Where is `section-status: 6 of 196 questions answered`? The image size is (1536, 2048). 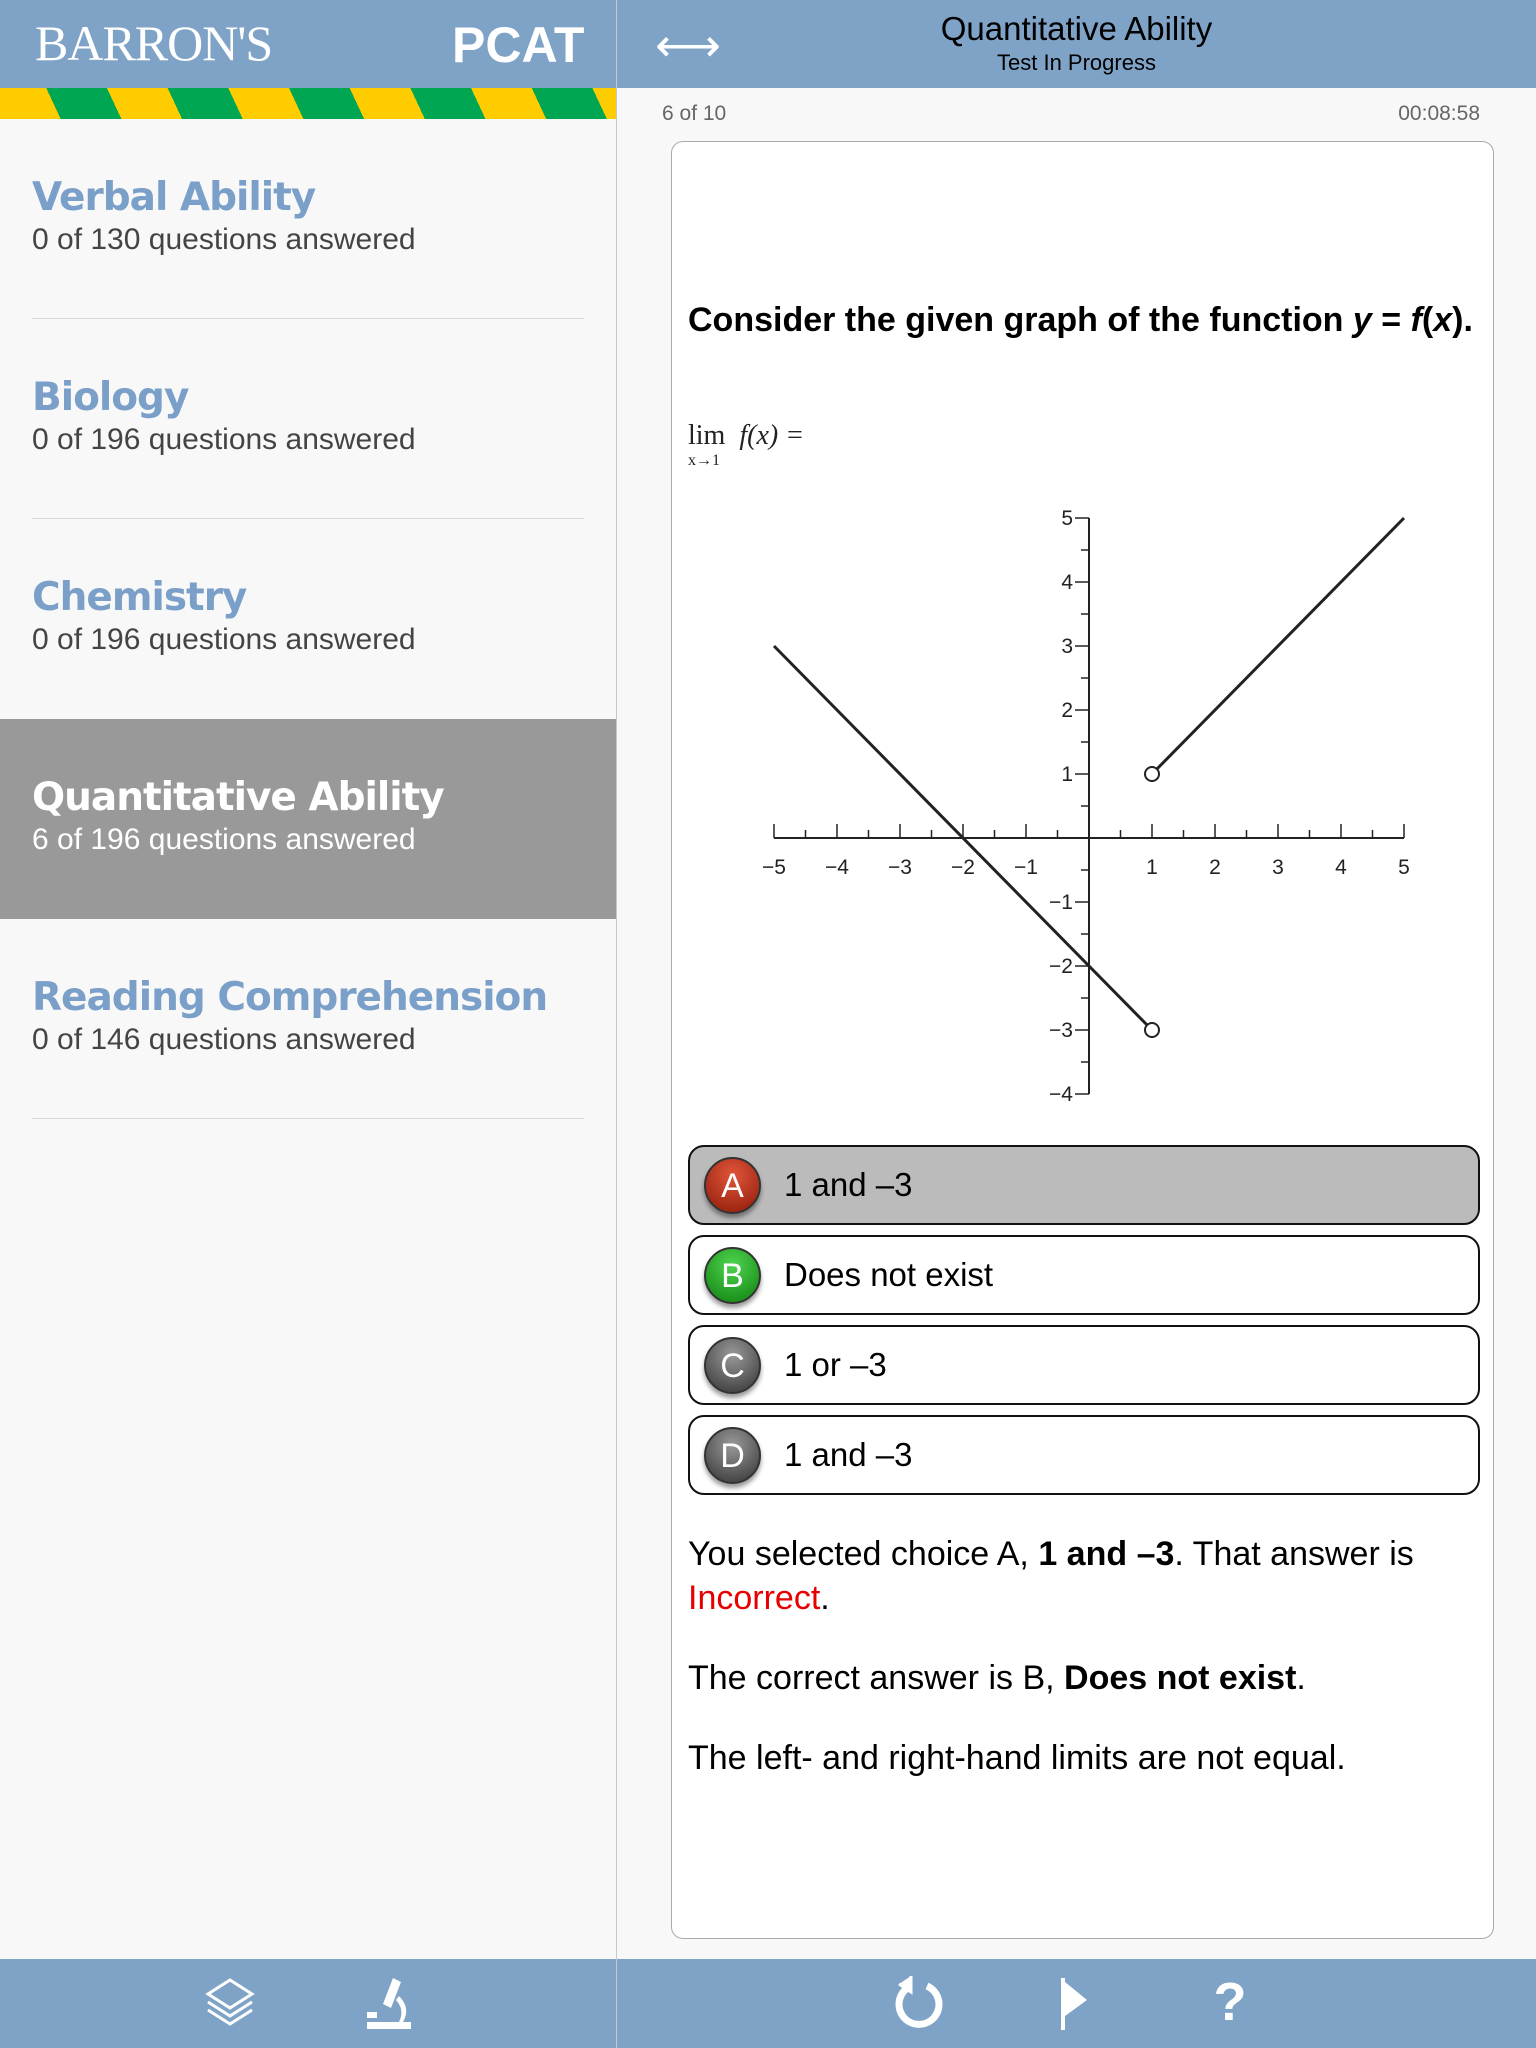 section-status: 6 of 196 questions answered is located at coordinates (224, 839).